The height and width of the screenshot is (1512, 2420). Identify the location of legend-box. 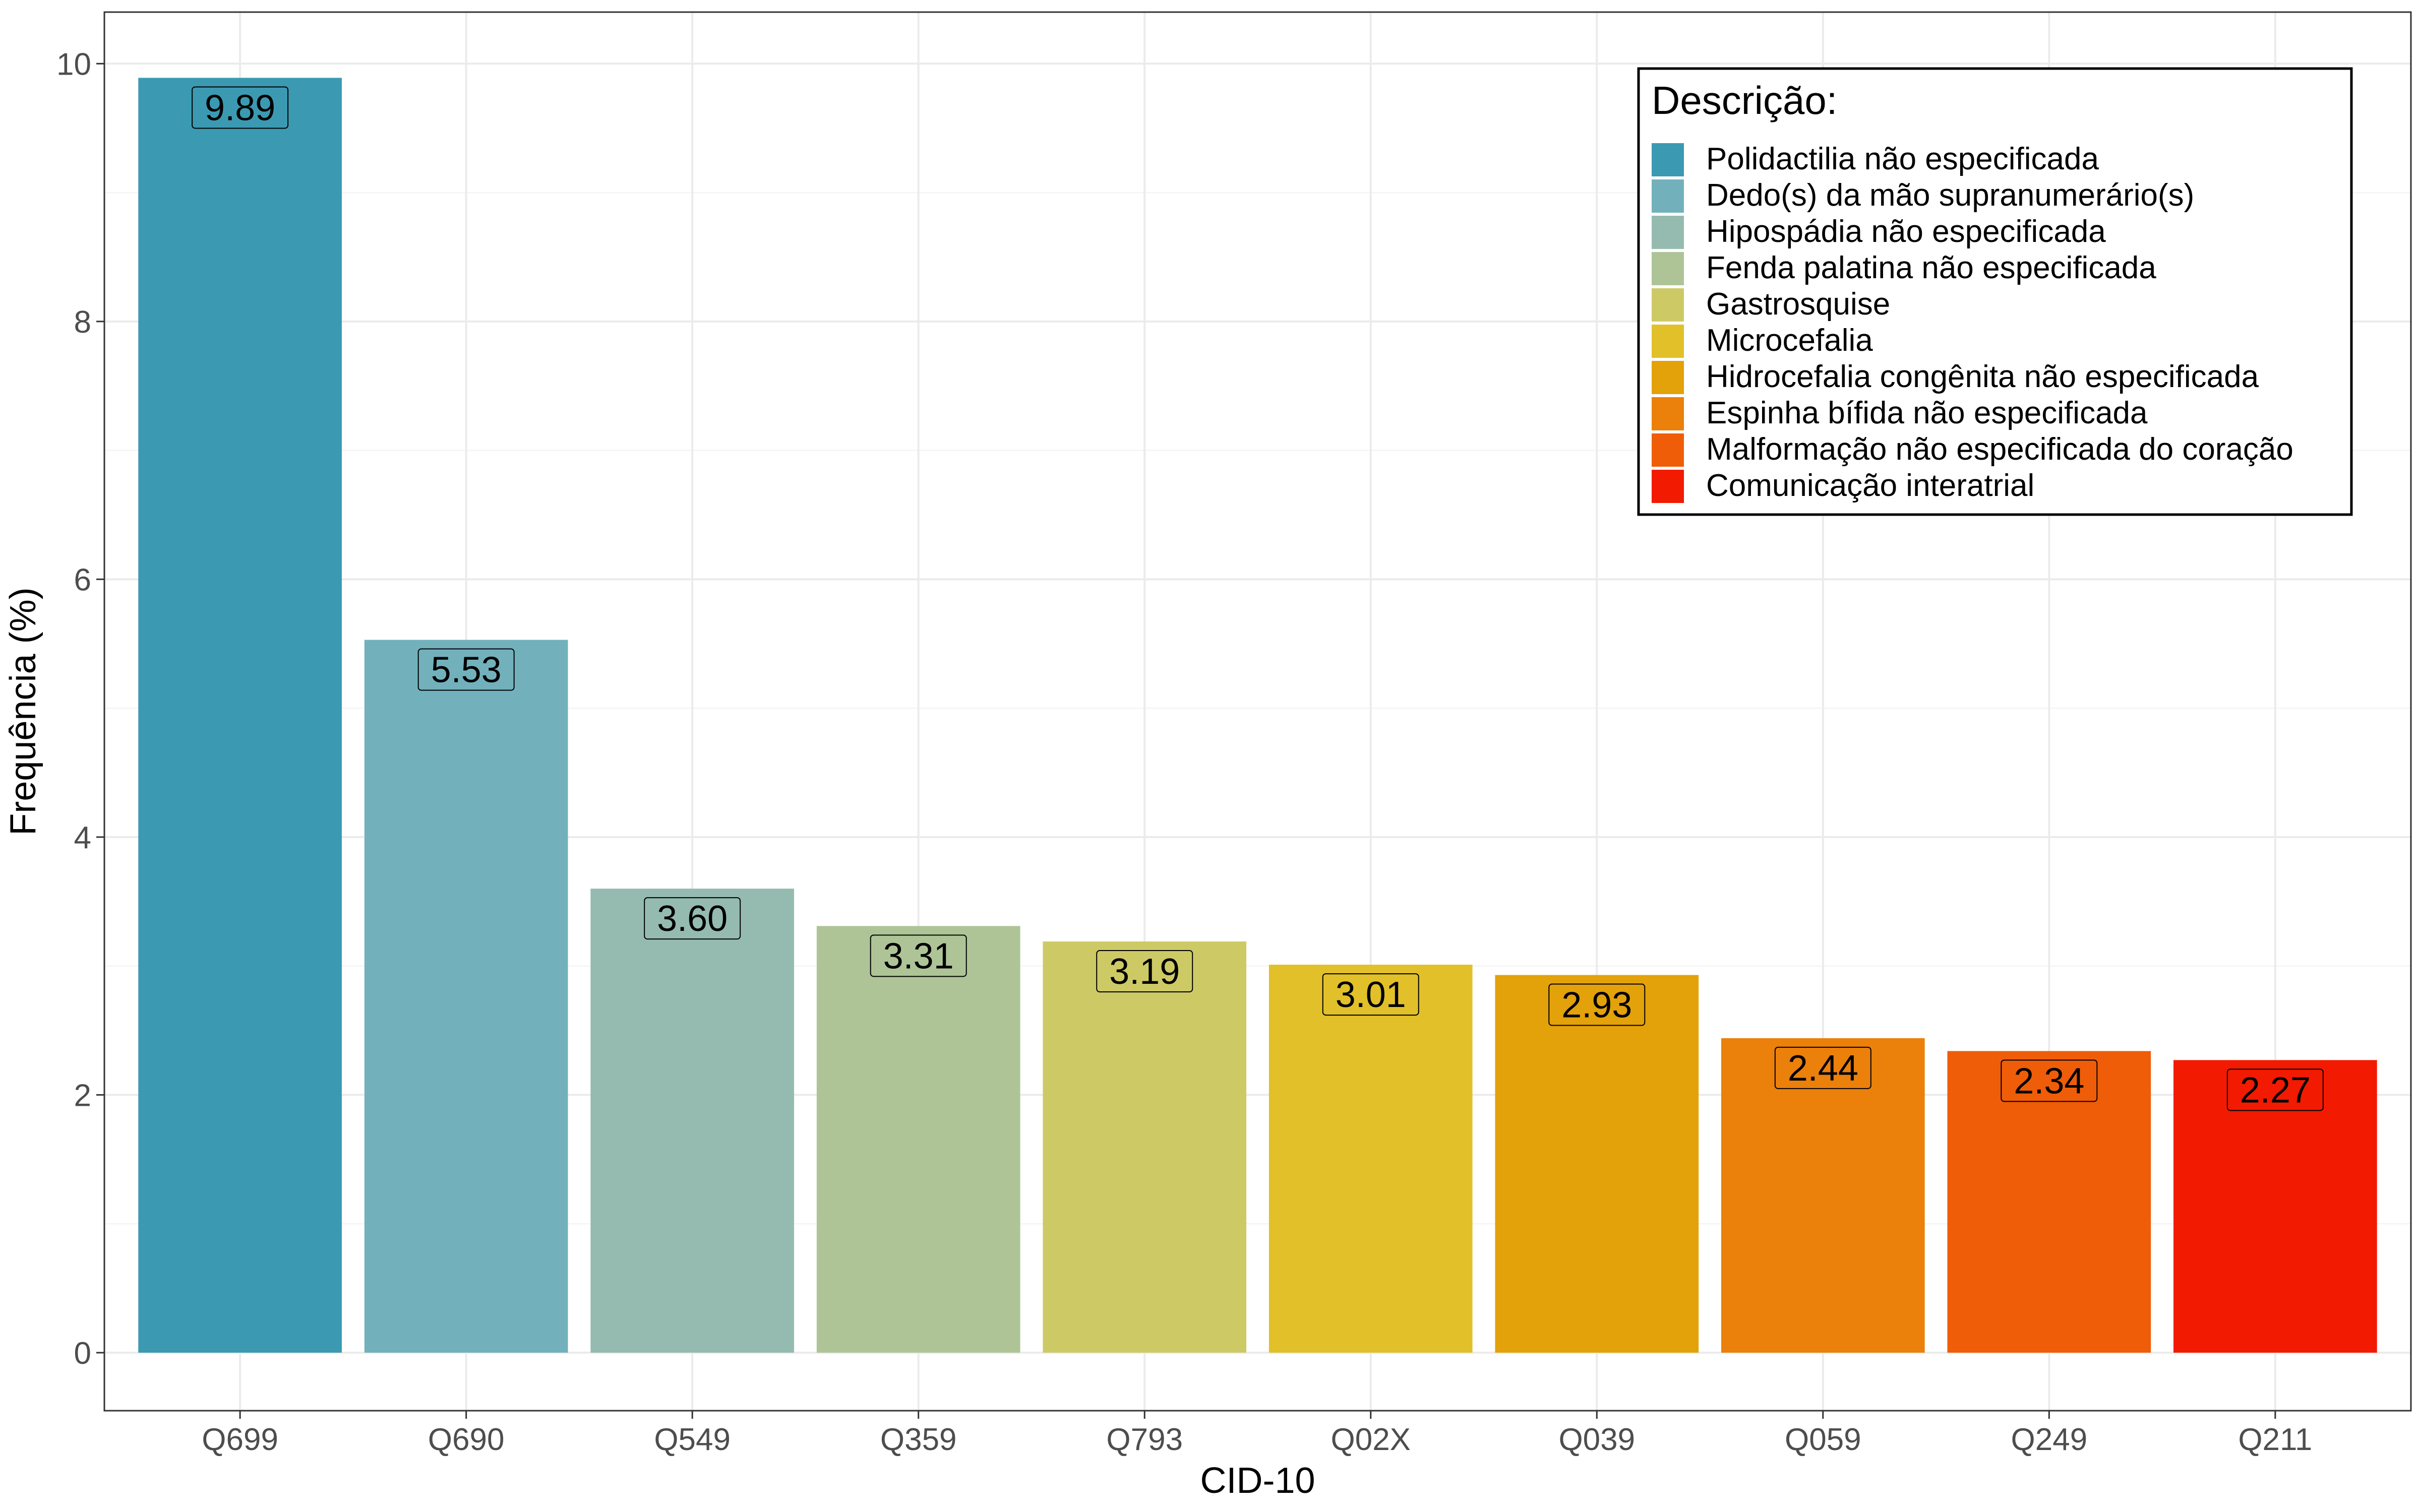
(1995, 291).